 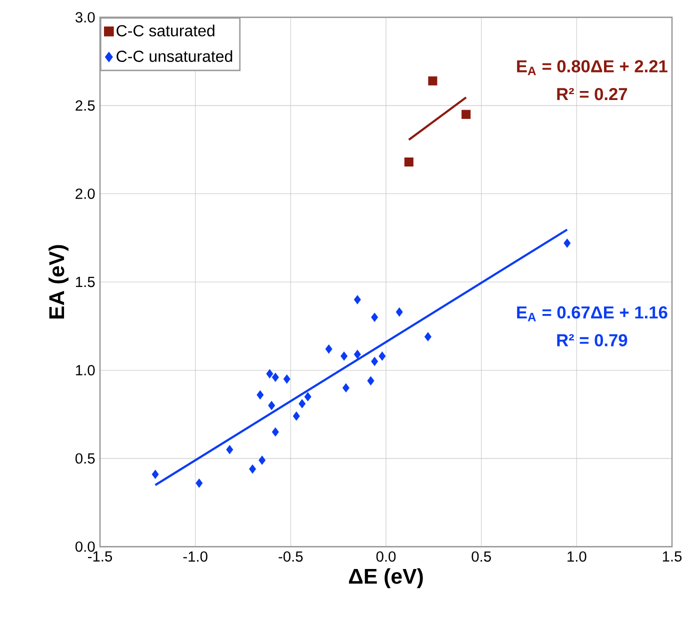 I want to click on x-tick-label: 0.0, so click(x=386, y=556).